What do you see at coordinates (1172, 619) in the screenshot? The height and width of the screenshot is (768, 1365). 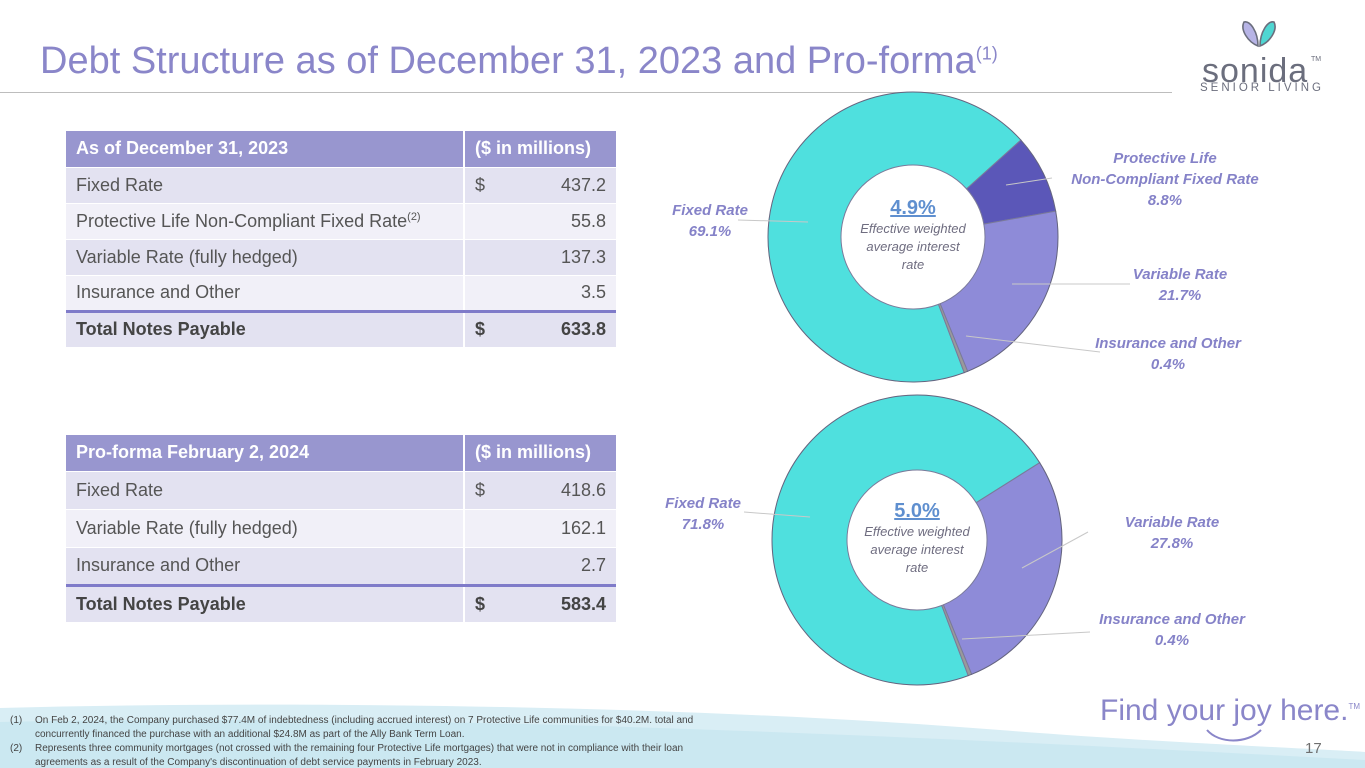 I see `slice-name: Insurance and Other` at bounding box center [1172, 619].